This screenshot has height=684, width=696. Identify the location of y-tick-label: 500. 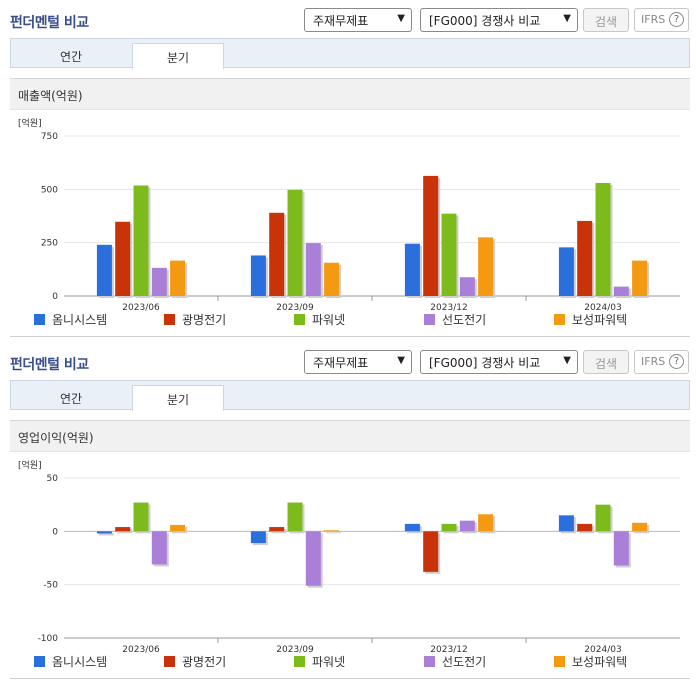
(49, 190).